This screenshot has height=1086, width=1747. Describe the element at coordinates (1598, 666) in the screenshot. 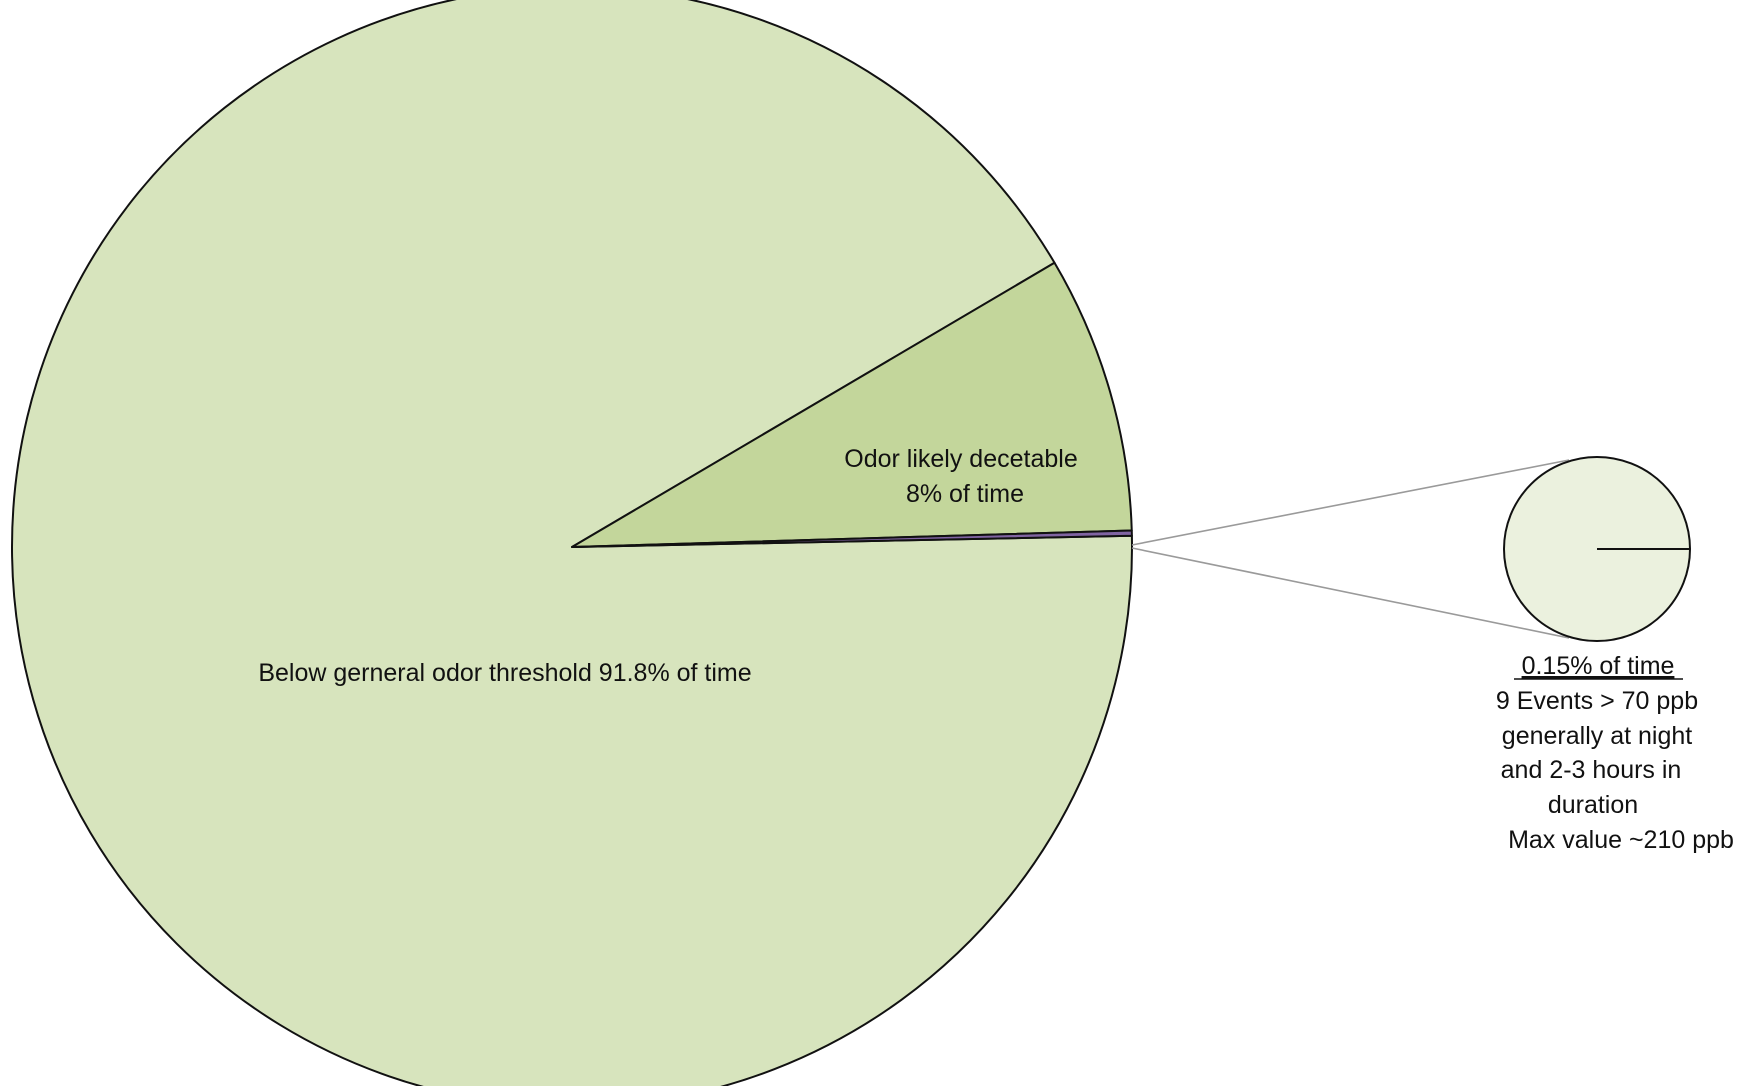

I see `inset-title: 0.15% of time` at that location.